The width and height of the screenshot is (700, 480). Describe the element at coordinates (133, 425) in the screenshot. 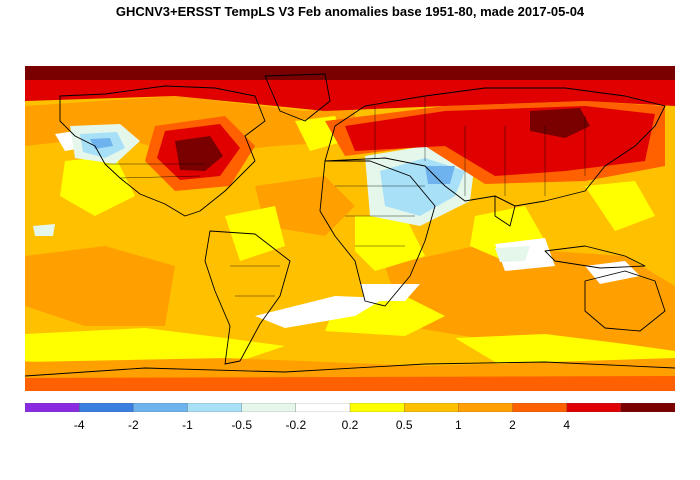

I see `legend-tick-label: -2` at that location.